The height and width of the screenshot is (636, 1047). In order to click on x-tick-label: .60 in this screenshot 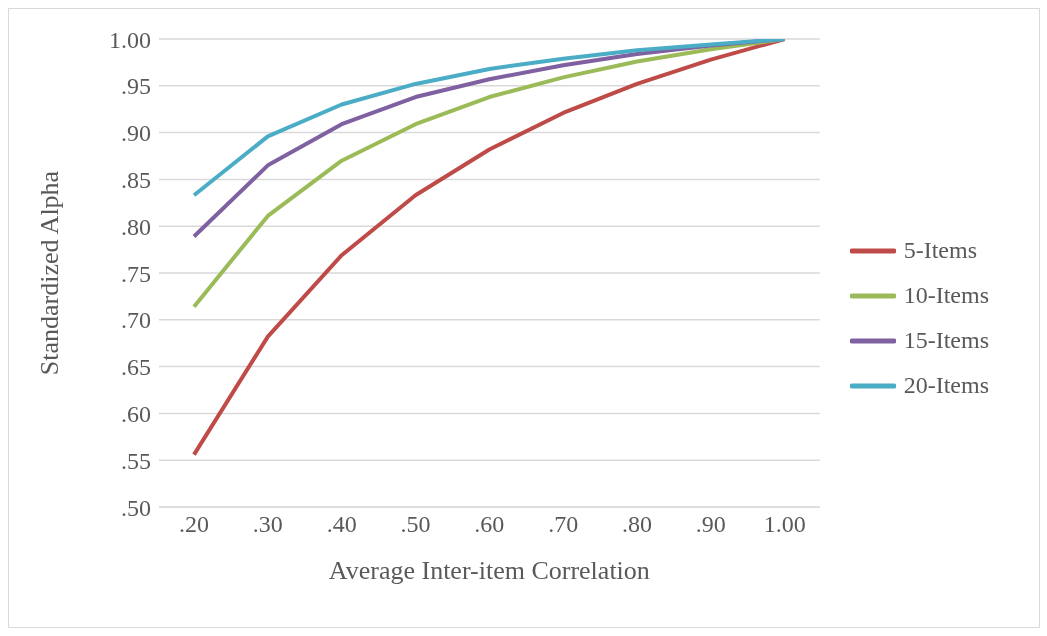, I will do `click(489, 524)`.